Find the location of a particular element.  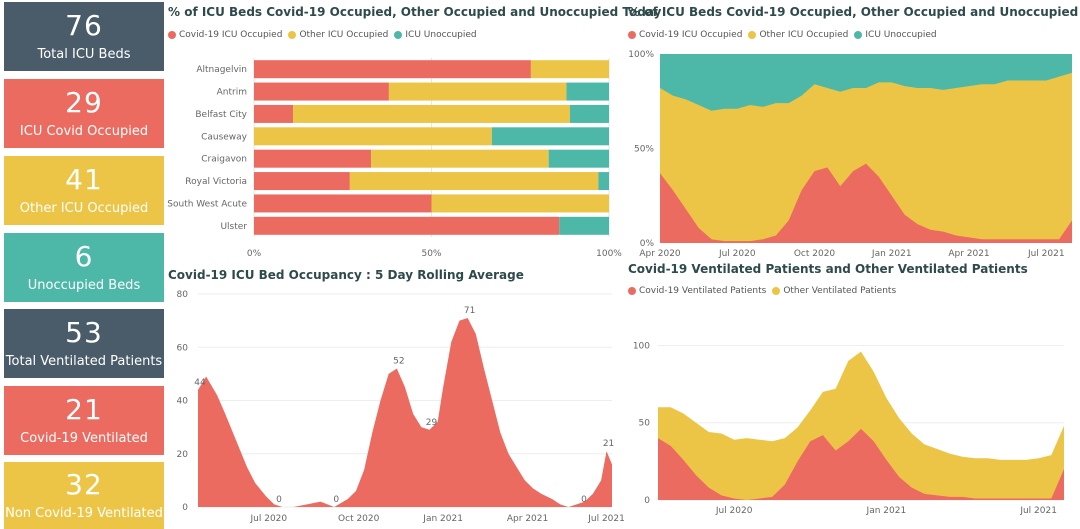

legend-item-other-ventilated: Other Ventilated Patients is located at coordinates (834, 291).